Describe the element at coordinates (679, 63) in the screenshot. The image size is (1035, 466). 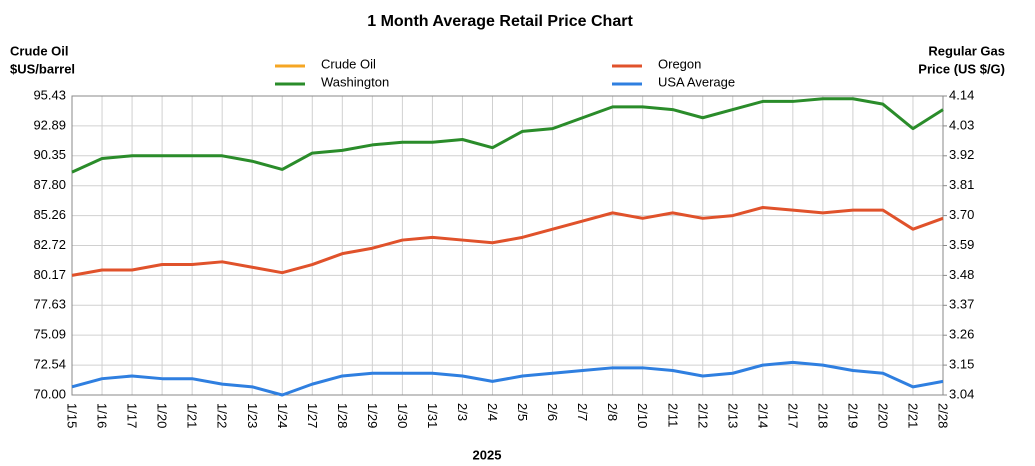
I see `legend-label: Oregon` at that location.